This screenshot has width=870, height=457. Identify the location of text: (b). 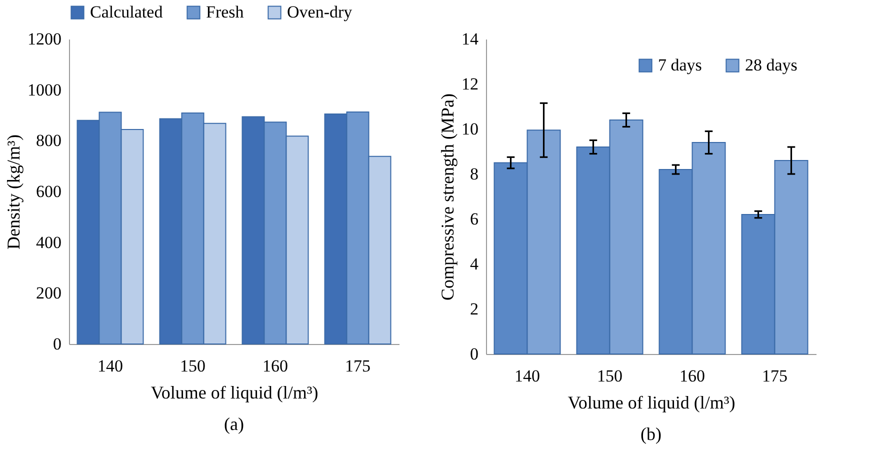
(651, 434).